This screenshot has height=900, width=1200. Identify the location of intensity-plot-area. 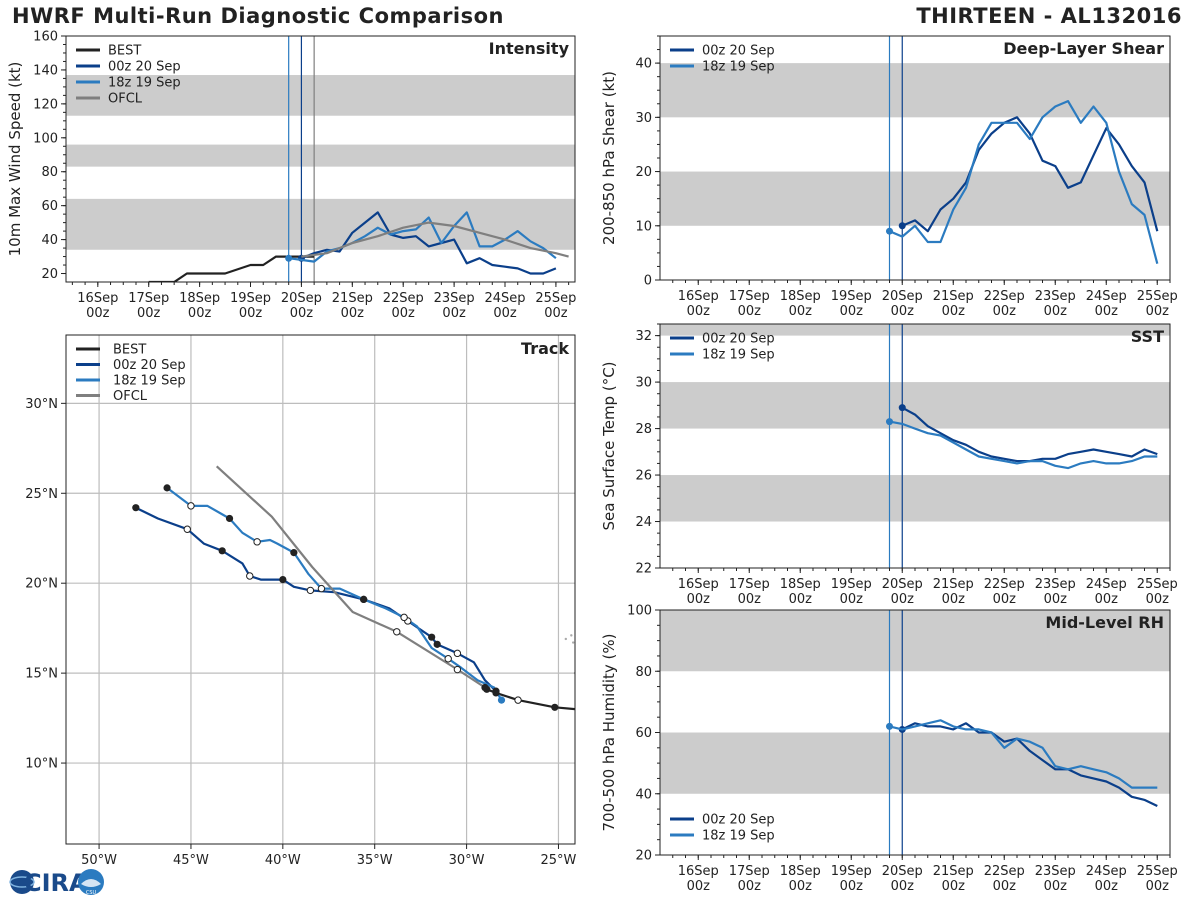
(320, 159).